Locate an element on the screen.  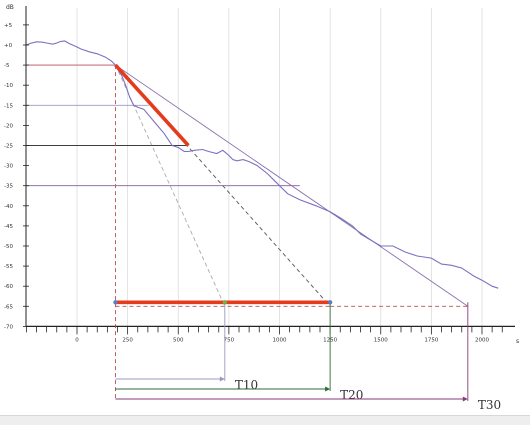
y-axis-unit: dB is located at coordinates (10, 7).